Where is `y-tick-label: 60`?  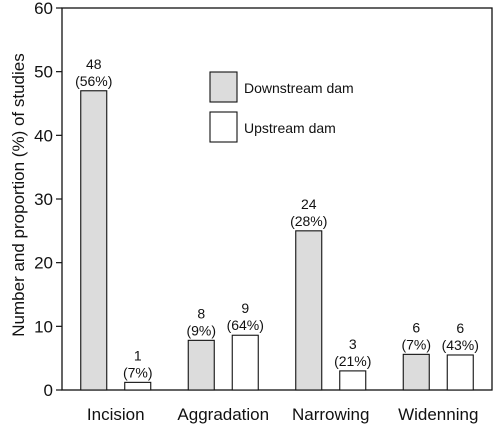 y-tick-label: 60 is located at coordinates (43, 9).